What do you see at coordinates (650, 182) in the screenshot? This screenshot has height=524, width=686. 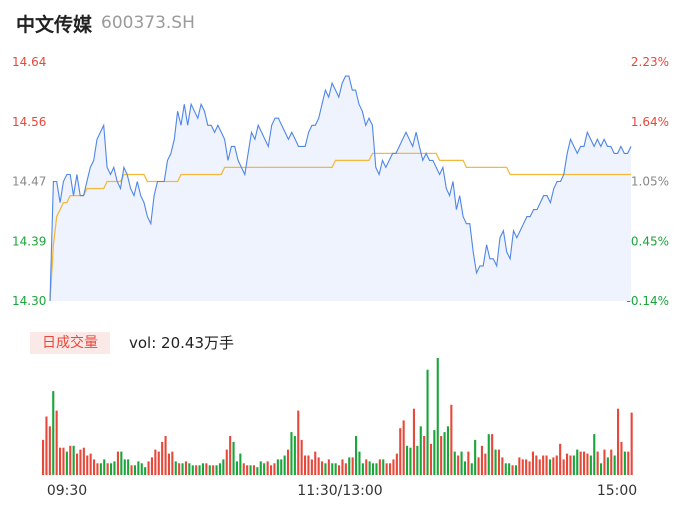 I see `y-tick-right: 1.05%` at bounding box center [650, 182].